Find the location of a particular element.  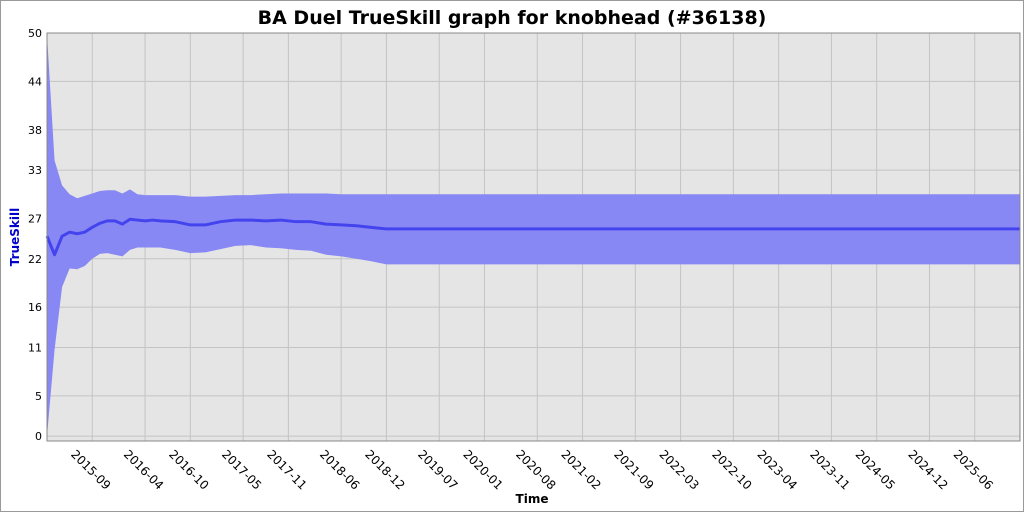

x-axis-label: Time is located at coordinates (532, 499).